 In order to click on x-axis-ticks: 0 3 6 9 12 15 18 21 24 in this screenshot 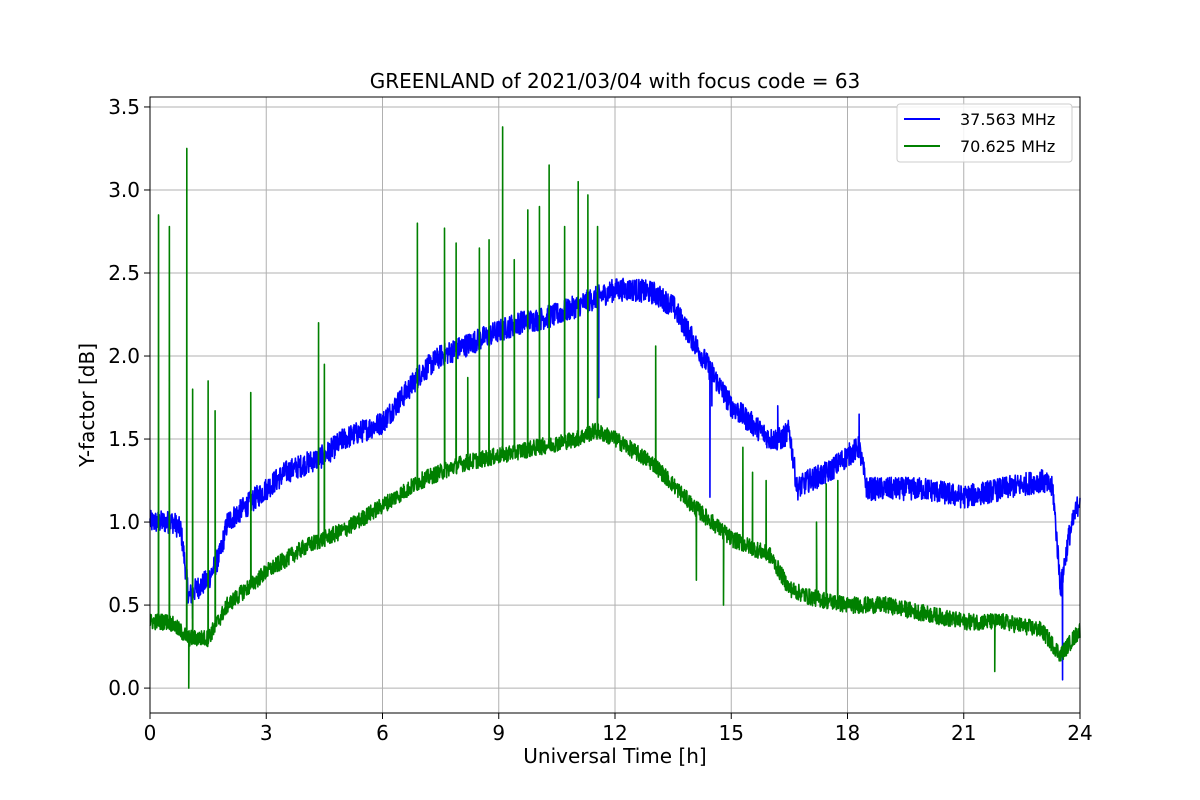, I will do `click(618, 729)`.